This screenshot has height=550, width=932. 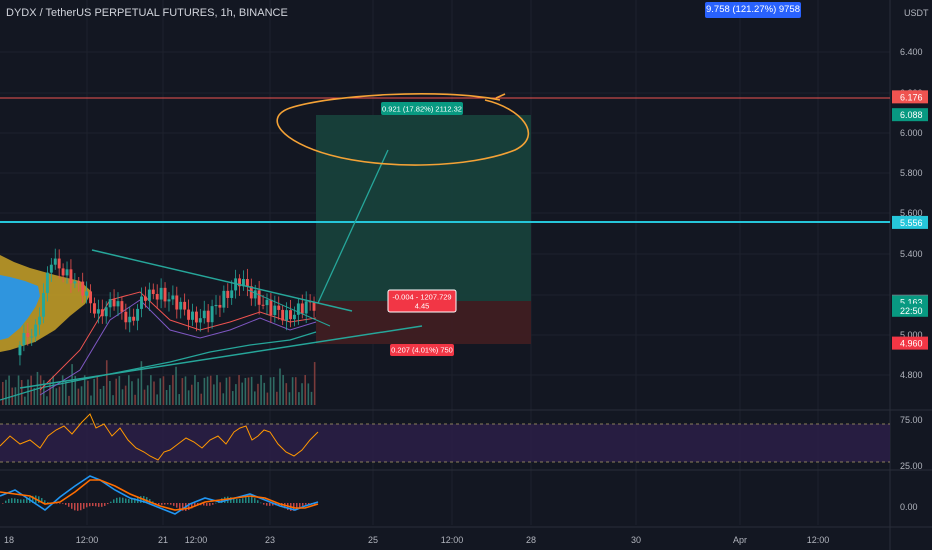 What do you see at coordinates (911, 463) in the screenshot?
I see `indicator-axis: 75.00 25.00 0.00` at bounding box center [911, 463].